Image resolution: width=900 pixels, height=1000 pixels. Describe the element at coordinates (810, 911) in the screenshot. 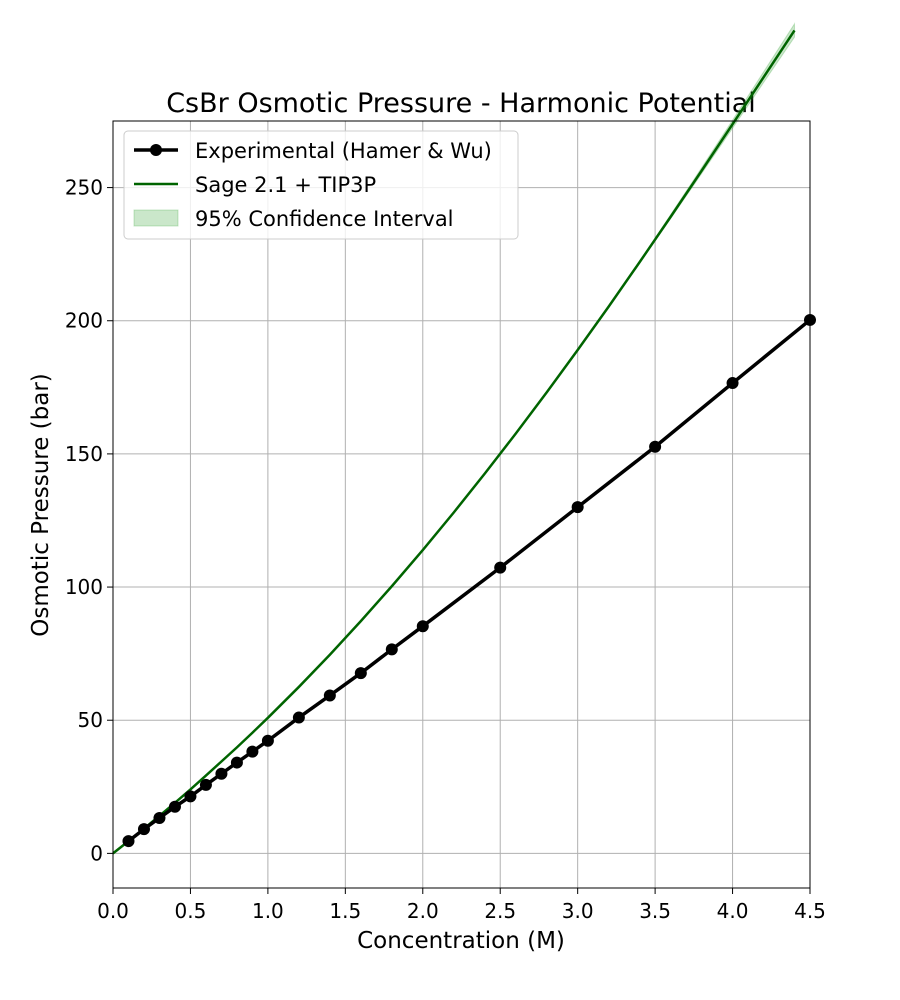

I see `x-tick-label: 4.5` at that location.